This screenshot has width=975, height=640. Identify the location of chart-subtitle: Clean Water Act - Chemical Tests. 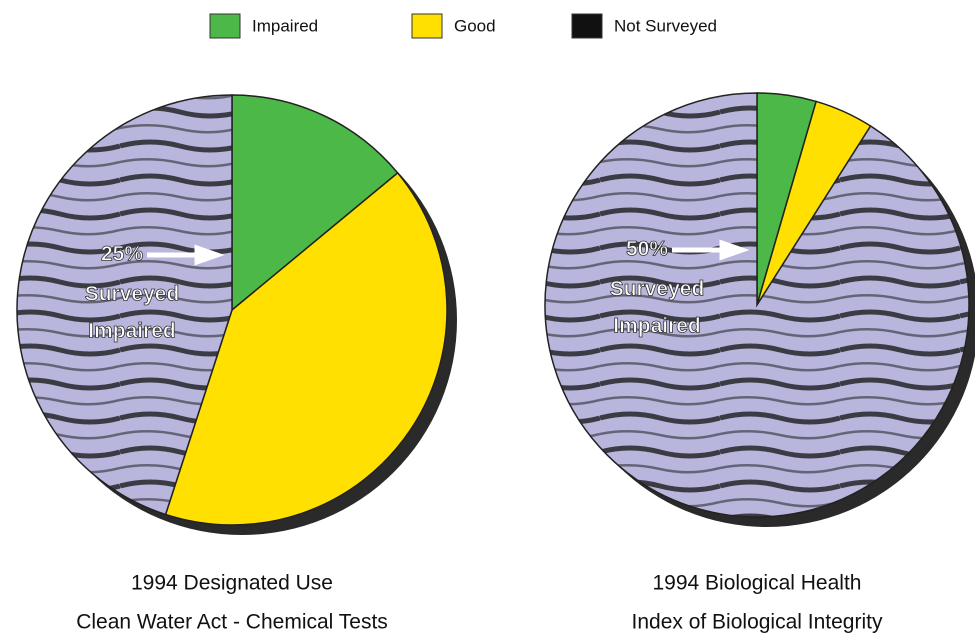
(232, 622).